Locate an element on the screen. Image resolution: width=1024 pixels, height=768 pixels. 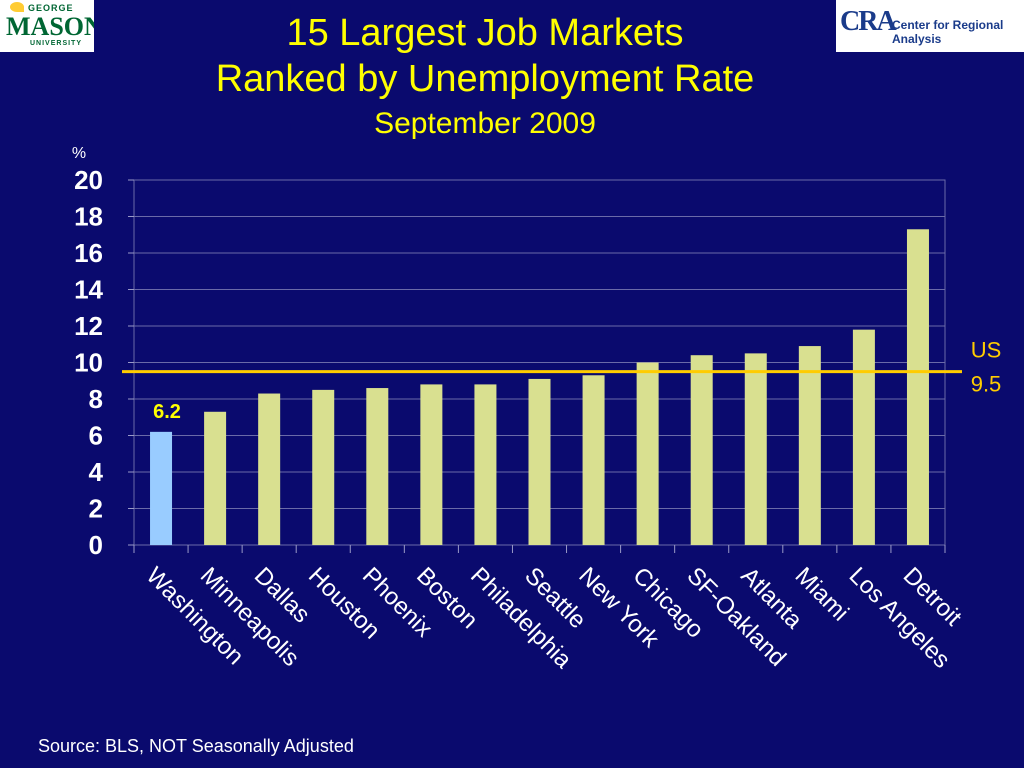
us-reference-label: US is located at coordinates (986, 350).